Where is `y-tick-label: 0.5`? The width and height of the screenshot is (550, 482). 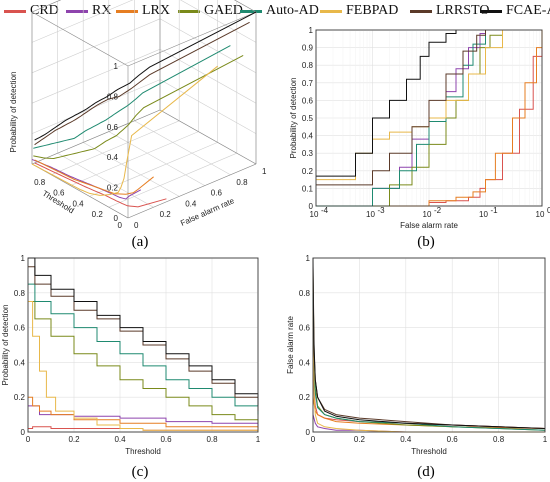 y-tick-label: 0.5 is located at coordinates (308, 118).